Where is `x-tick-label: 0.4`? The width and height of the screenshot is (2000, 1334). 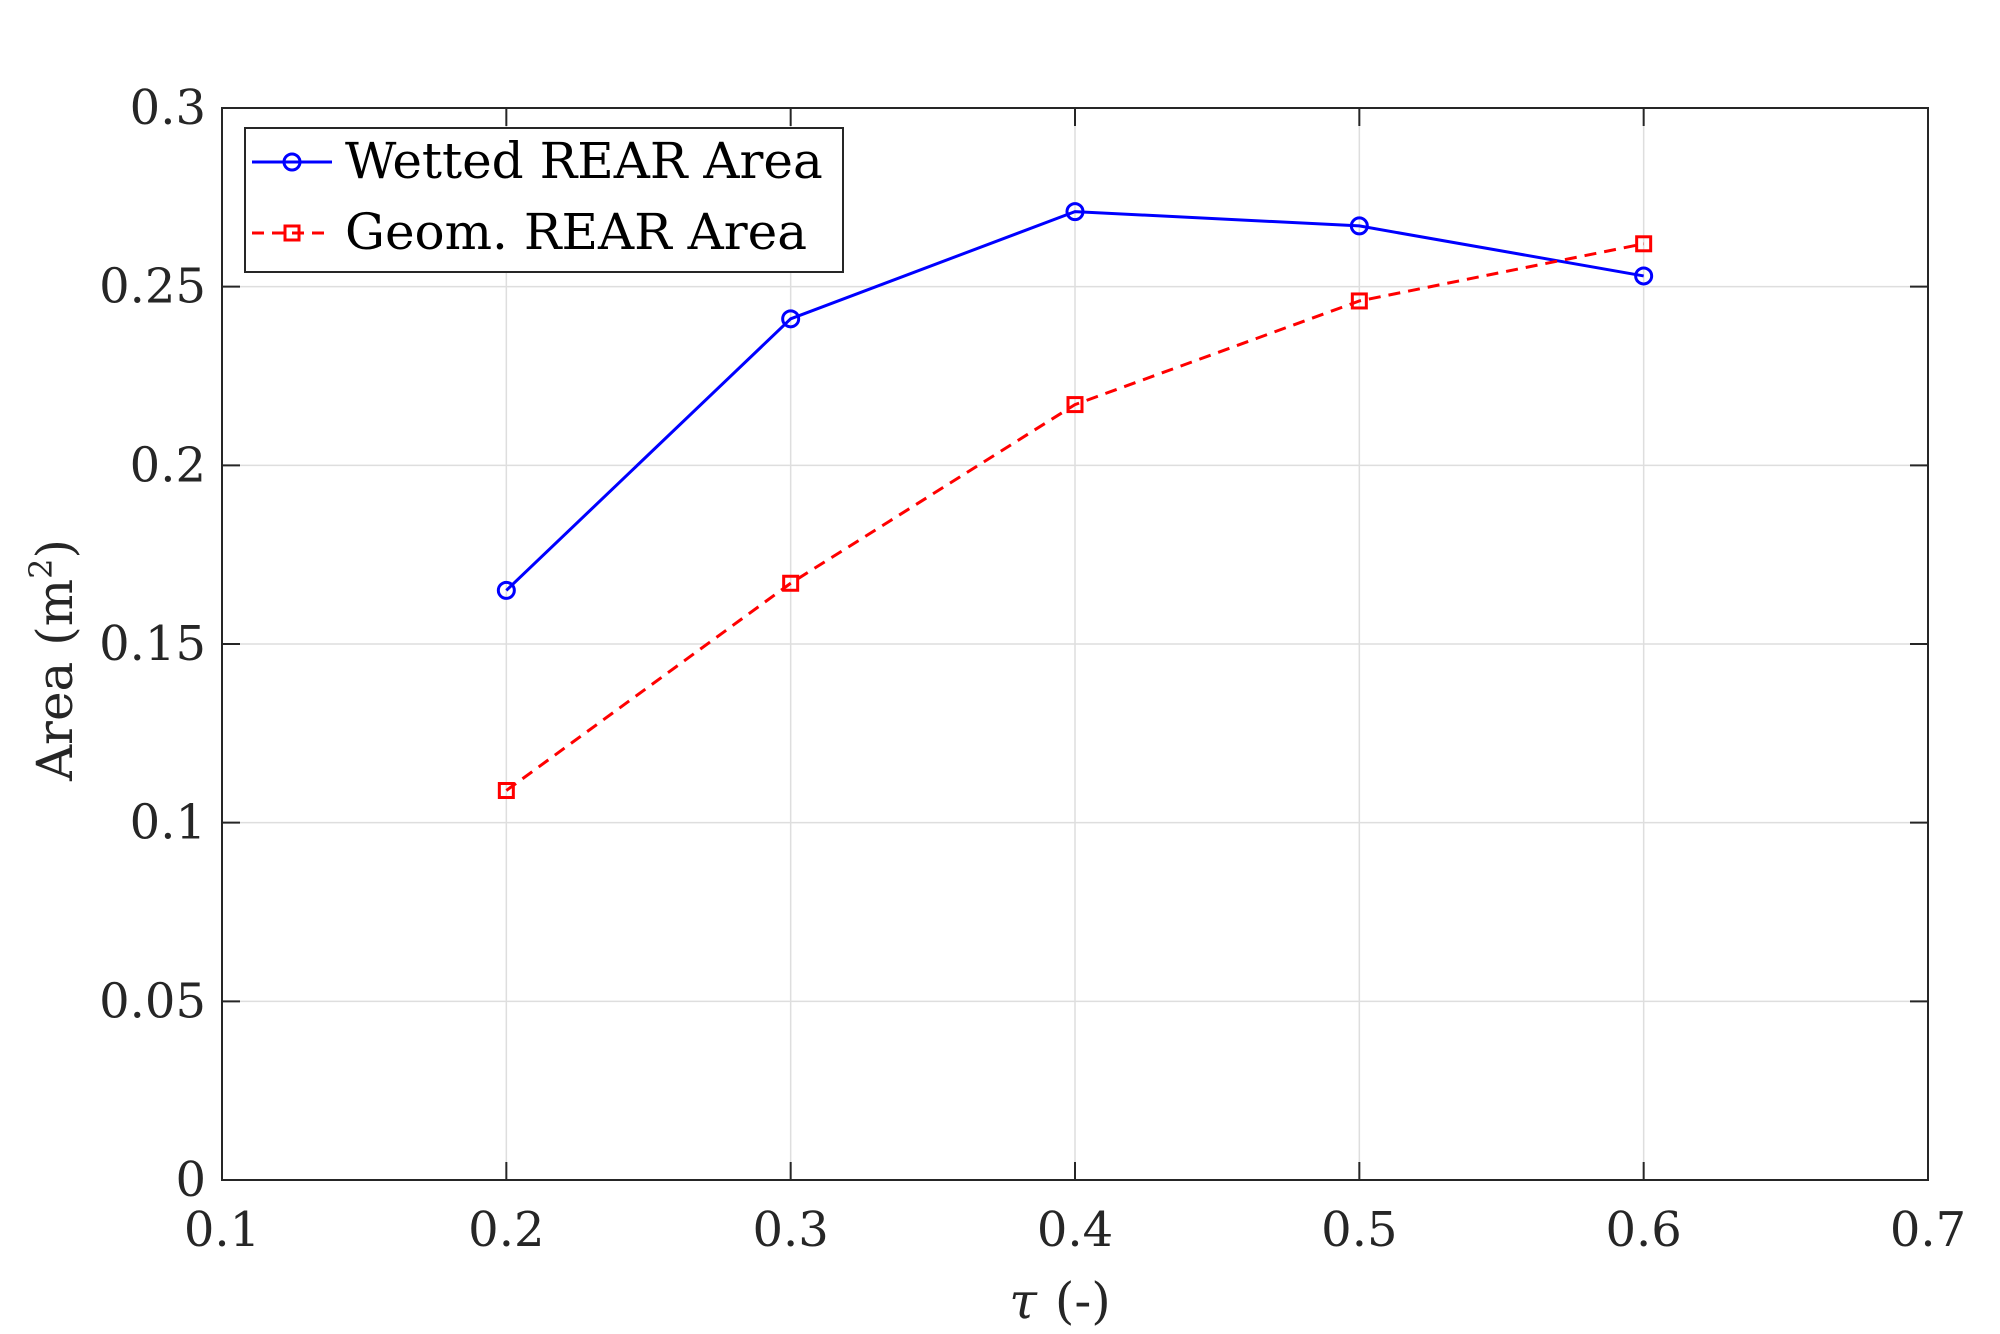
x-tick-label: 0.4 is located at coordinates (1075, 1230).